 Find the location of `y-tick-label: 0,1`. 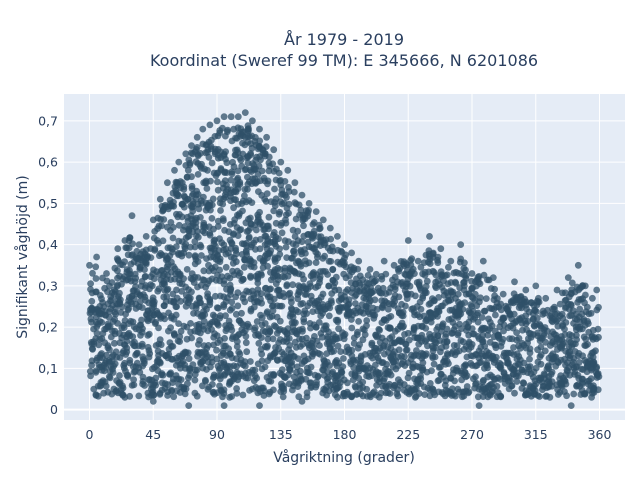

y-tick-label: 0,1 is located at coordinates (48, 368).